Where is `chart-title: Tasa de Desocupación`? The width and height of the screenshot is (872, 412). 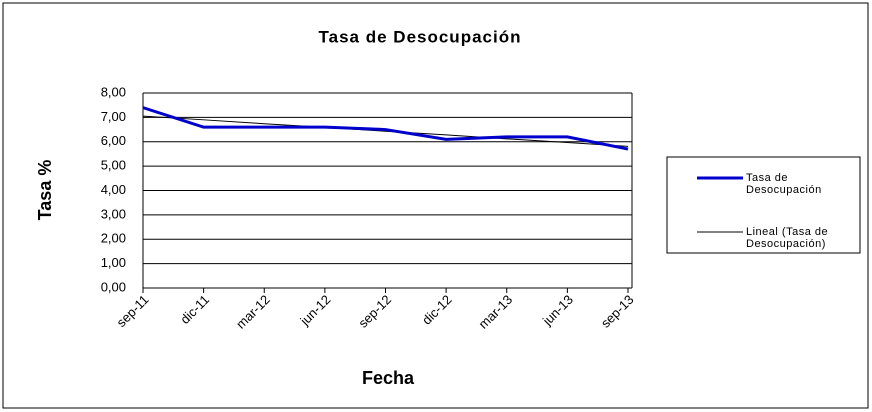 chart-title: Tasa de Desocupación is located at coordinates (420, 36).